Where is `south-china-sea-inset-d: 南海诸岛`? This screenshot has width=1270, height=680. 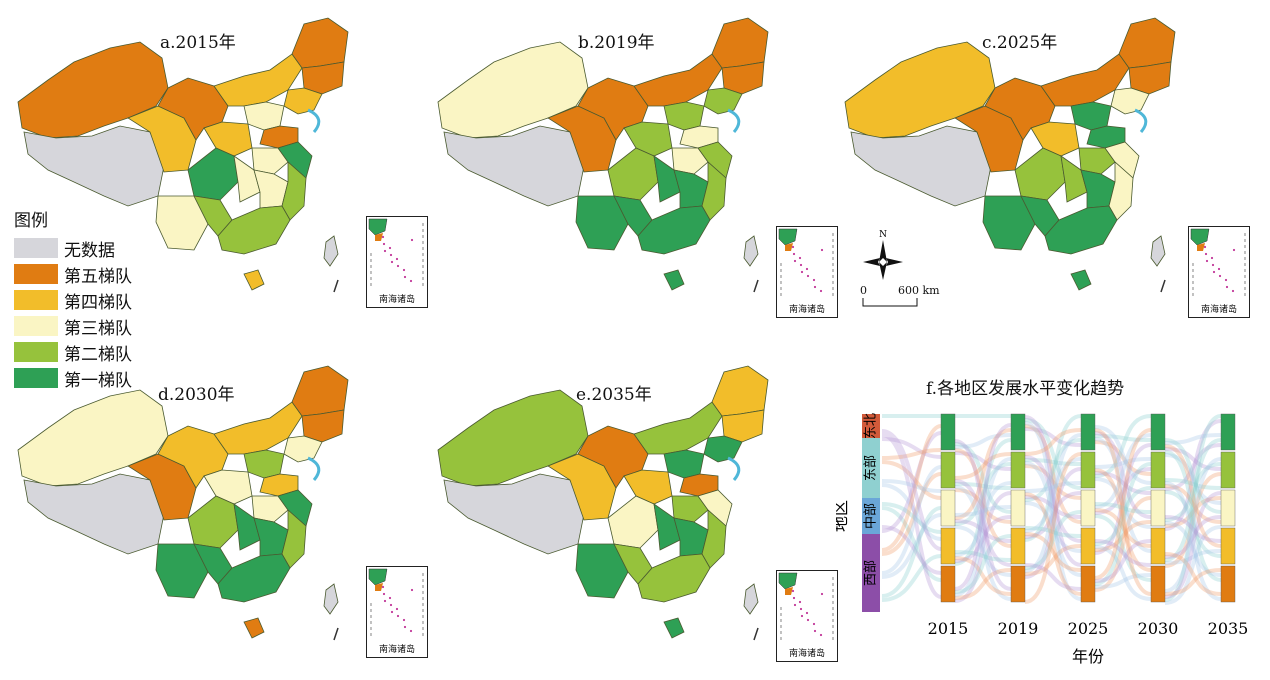
south-china-sea-inset-d: 南海诸岛 is located at coordinates (397, 612).